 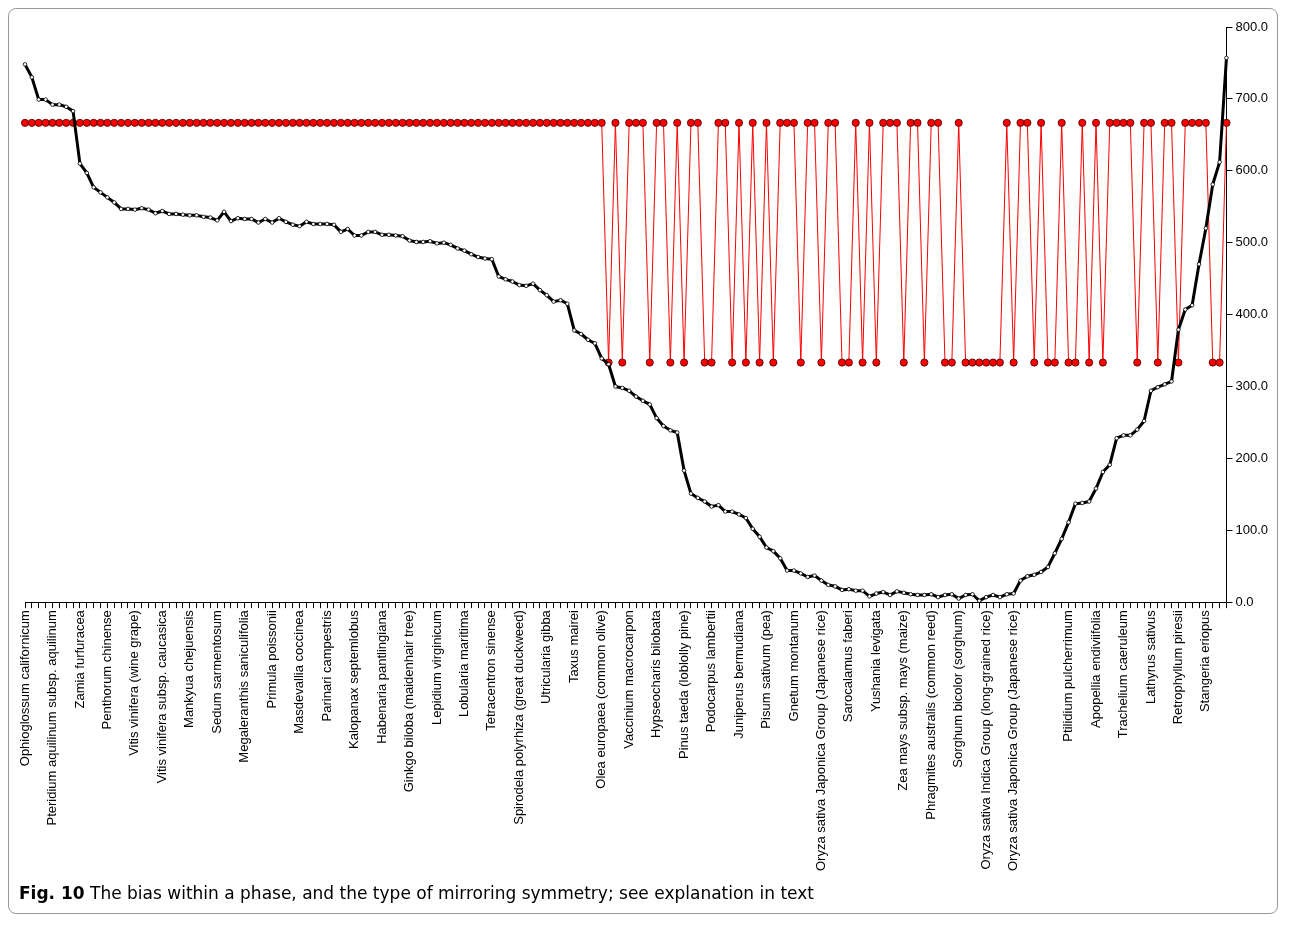 What do you see at coordinates (52, 718) in the screenshot?
I see `x-tick-label: Pteridium aquilinum subsp. aquilinum` at bounding box center [52, 718].